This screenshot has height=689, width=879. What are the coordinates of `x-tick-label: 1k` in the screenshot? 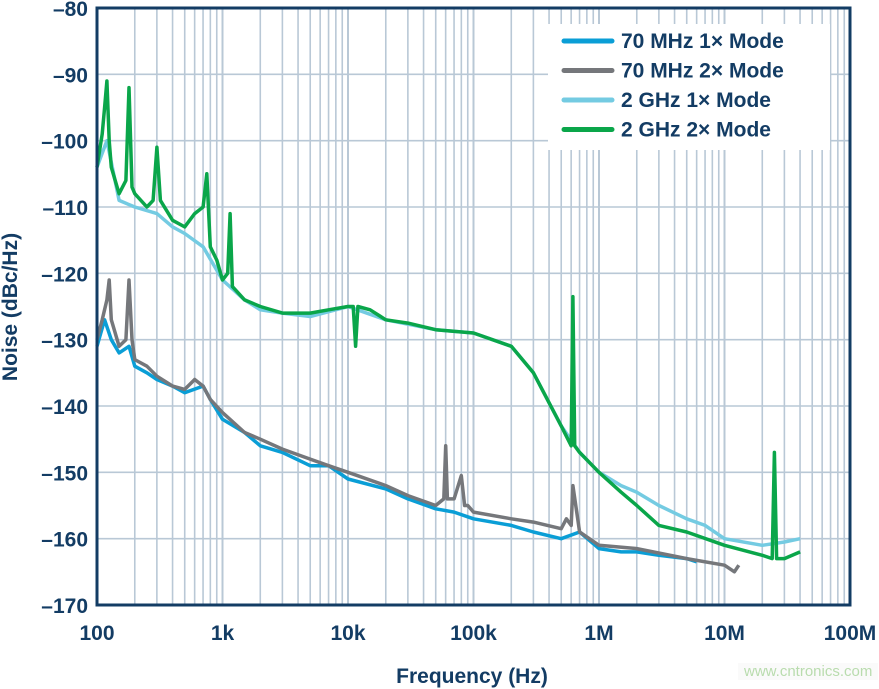 It's located at (223, 633).